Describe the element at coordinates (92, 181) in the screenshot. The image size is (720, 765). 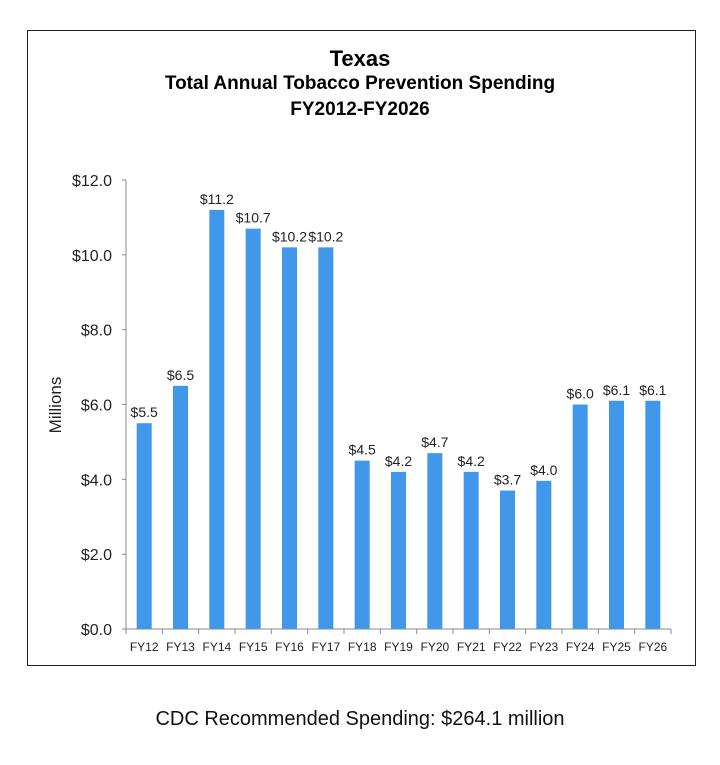
I see `y-tick-label: $12.0` at that location.